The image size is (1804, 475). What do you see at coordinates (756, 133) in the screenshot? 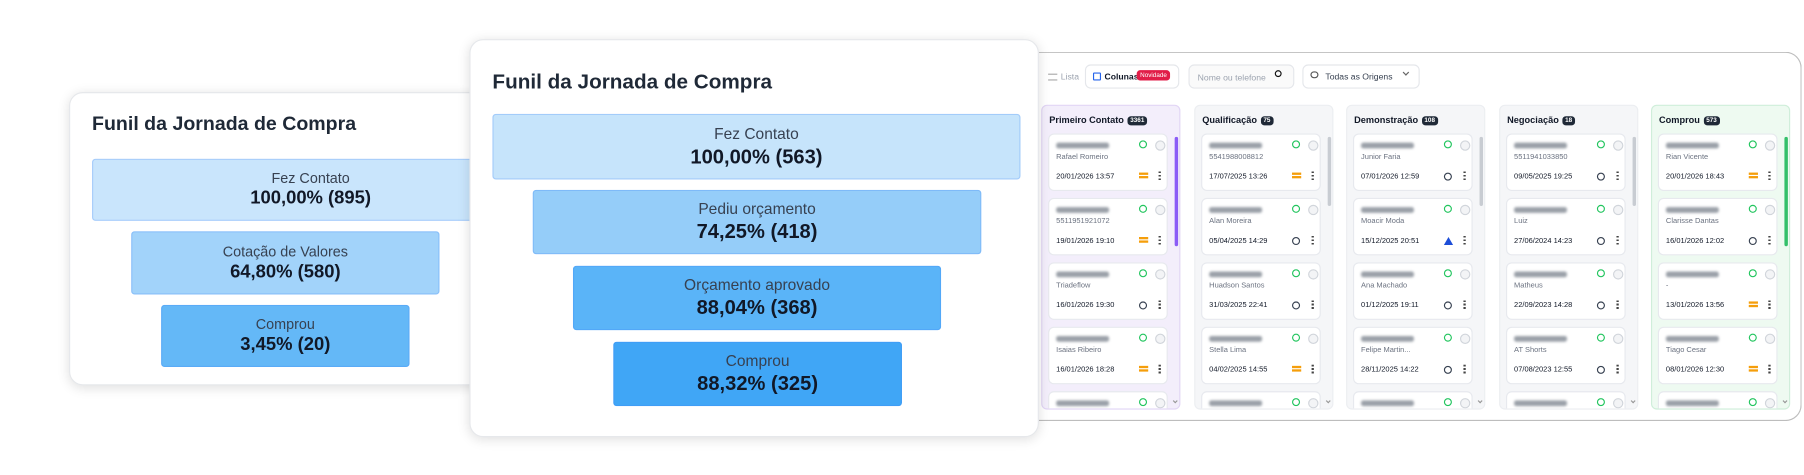
I see `stage-label: Fez Contato` at bounding box center [756, 133].